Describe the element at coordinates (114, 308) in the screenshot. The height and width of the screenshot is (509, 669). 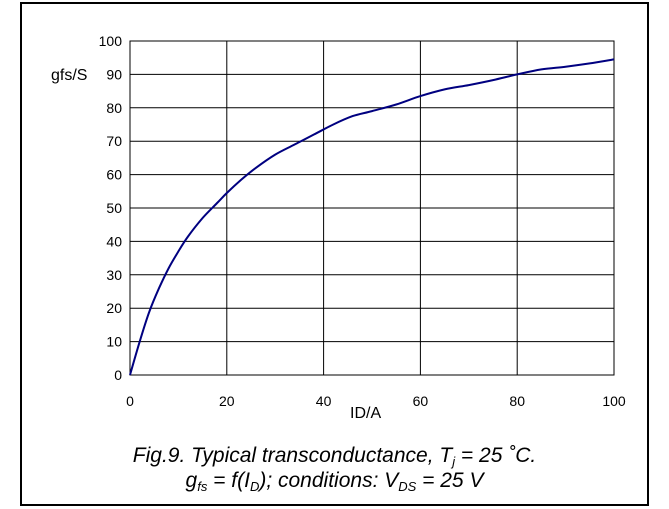
I see `y-tick-label: 20` at that location.